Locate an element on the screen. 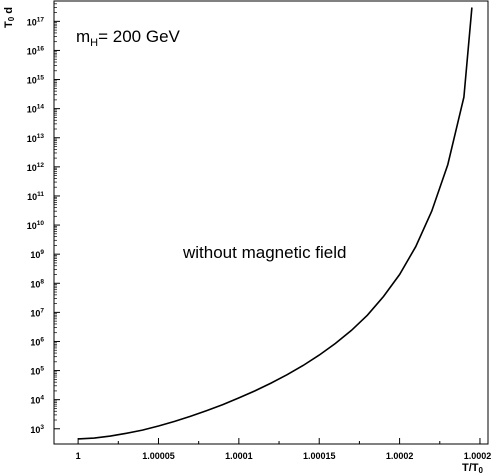 This screenshot has width=491, height=476. x-axis-label: T/T0 is located at coordinates (473, 468).